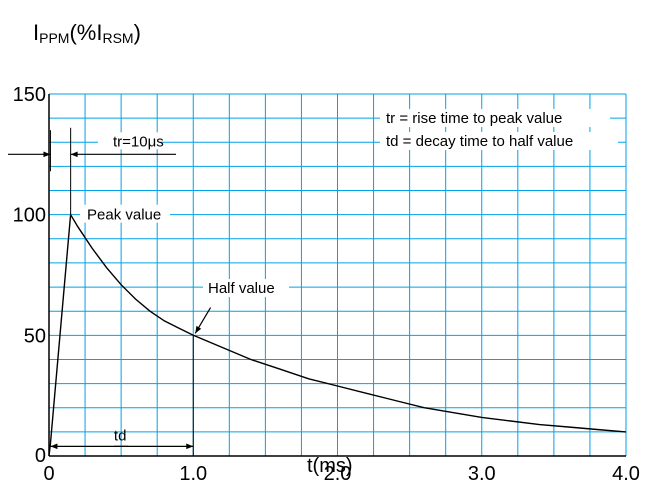 The image size is (648, 504). What do you see at coordinates (193, 474) in the screenshot?
I see `x-tick-label: 1.0` at bounding box center [193, 474].